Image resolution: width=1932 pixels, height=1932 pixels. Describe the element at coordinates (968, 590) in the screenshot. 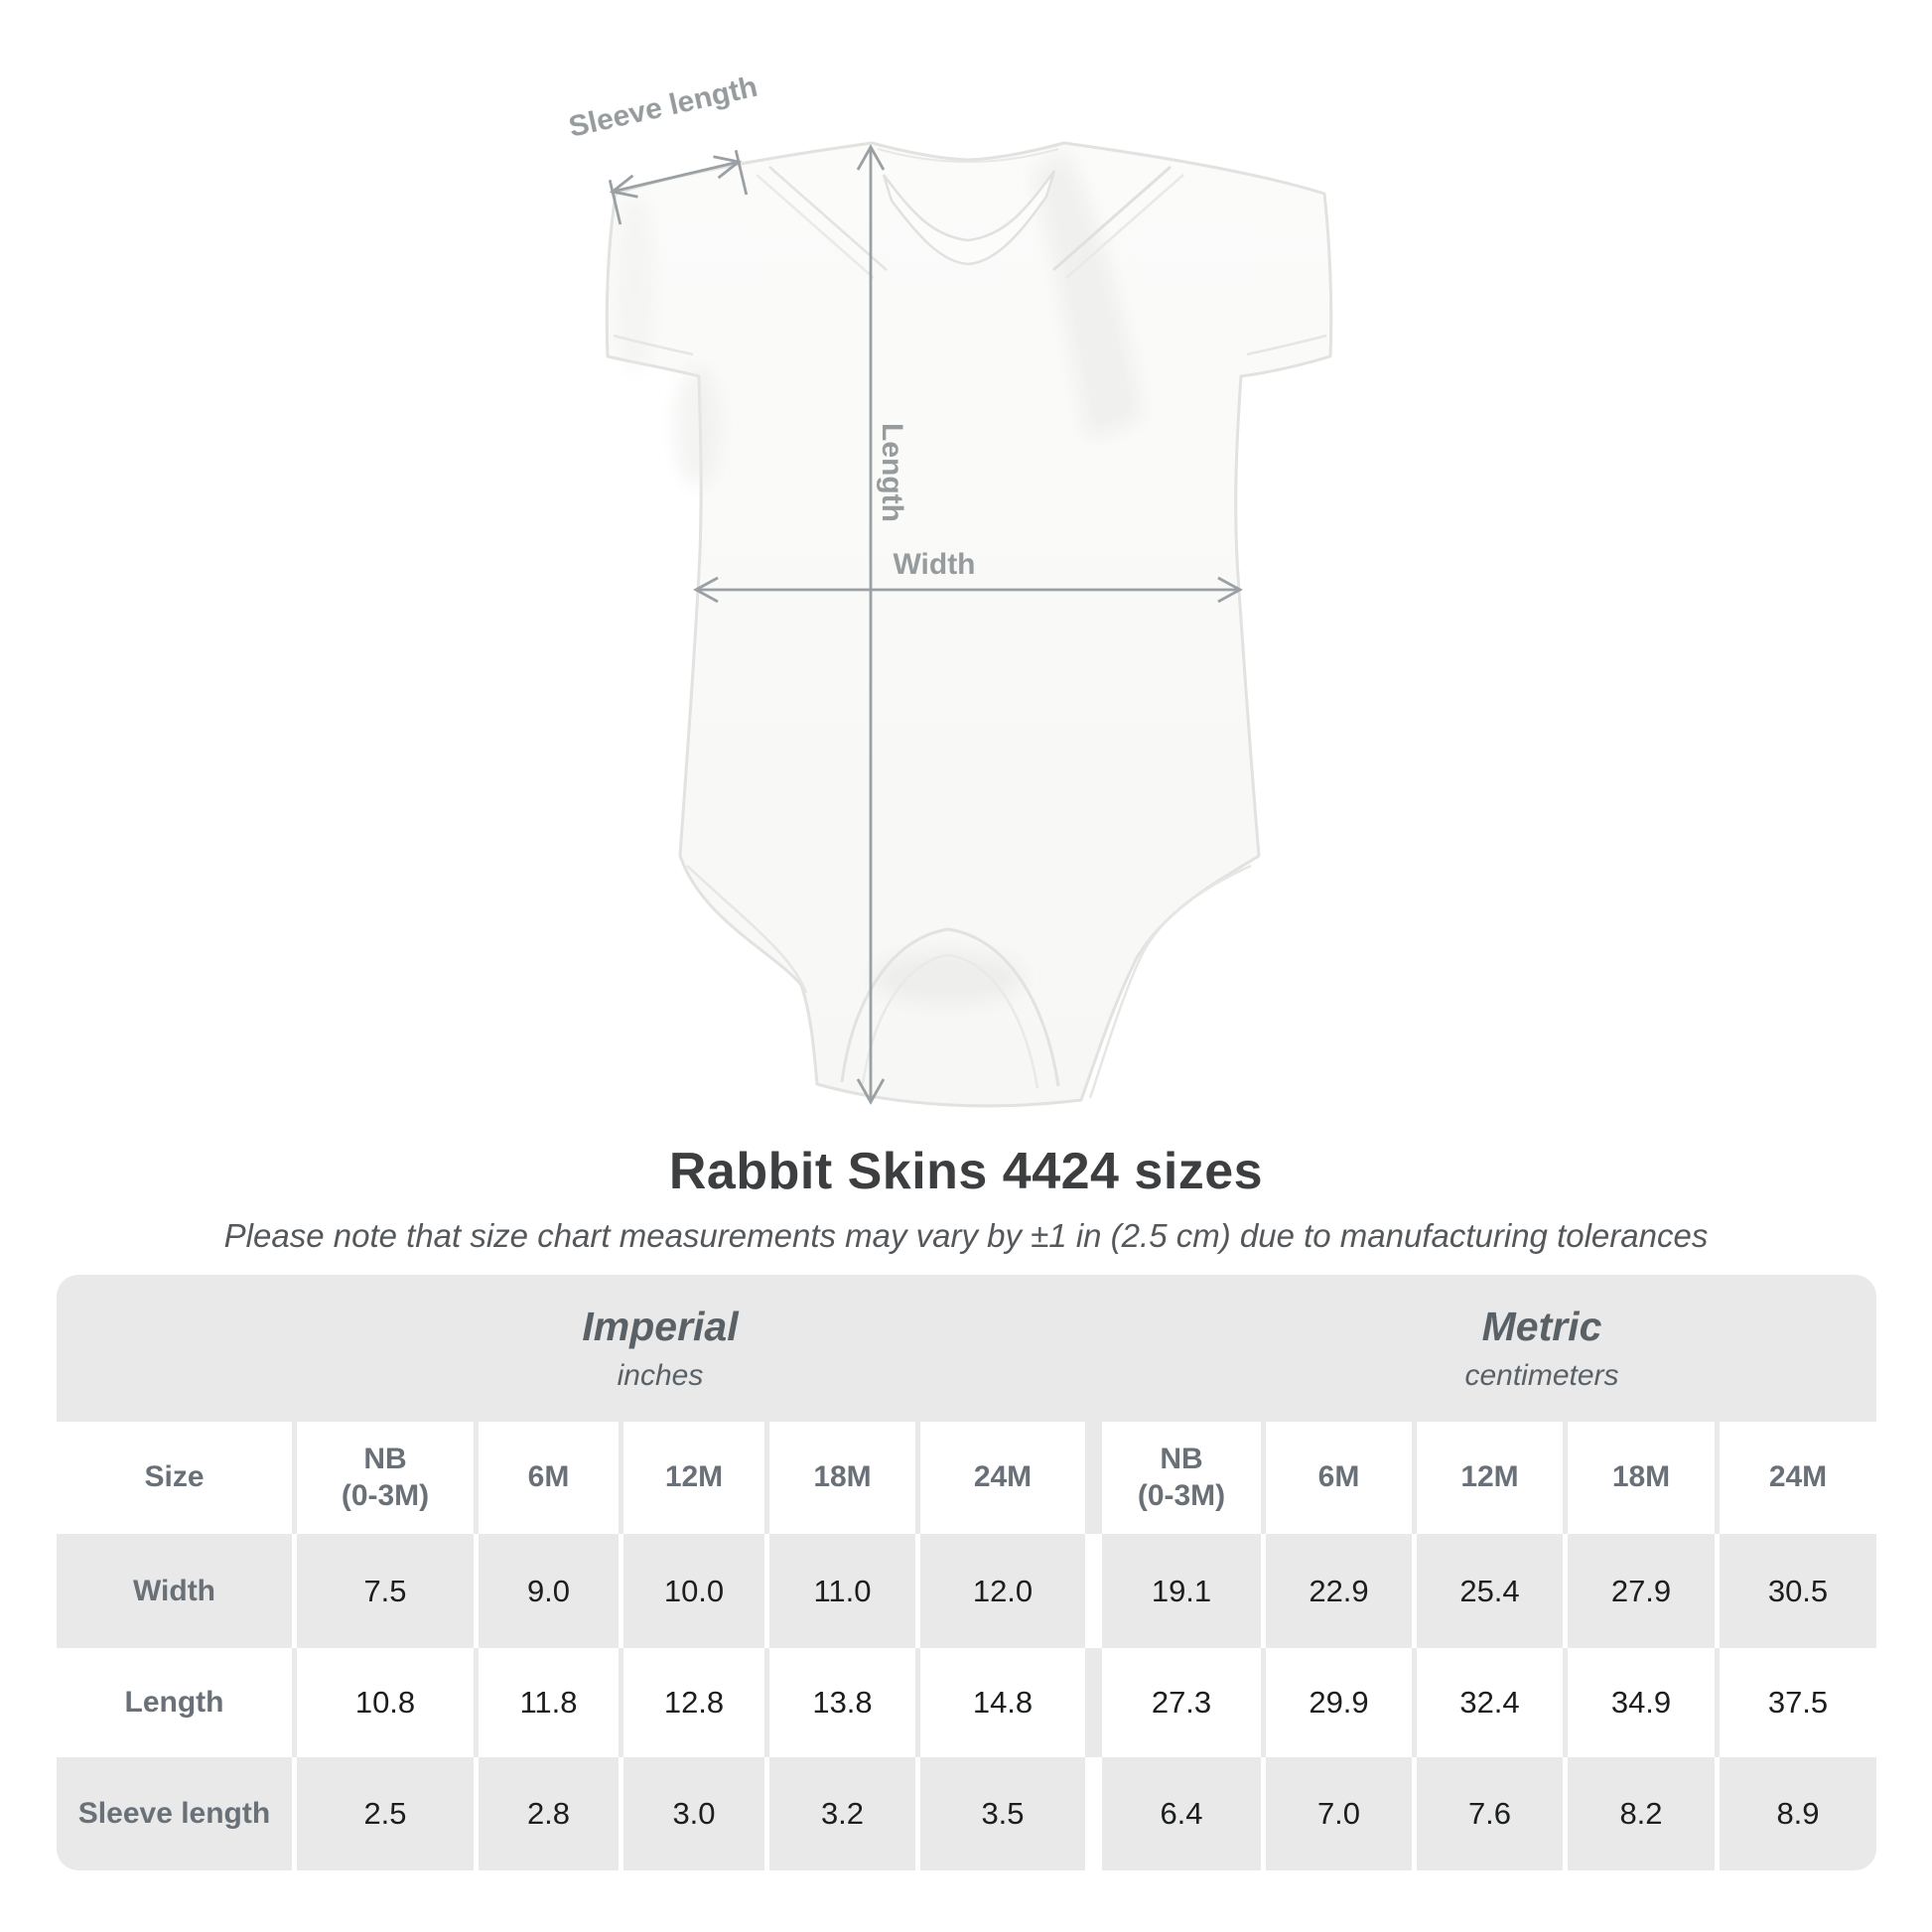

I see `width-arrow` at that location.